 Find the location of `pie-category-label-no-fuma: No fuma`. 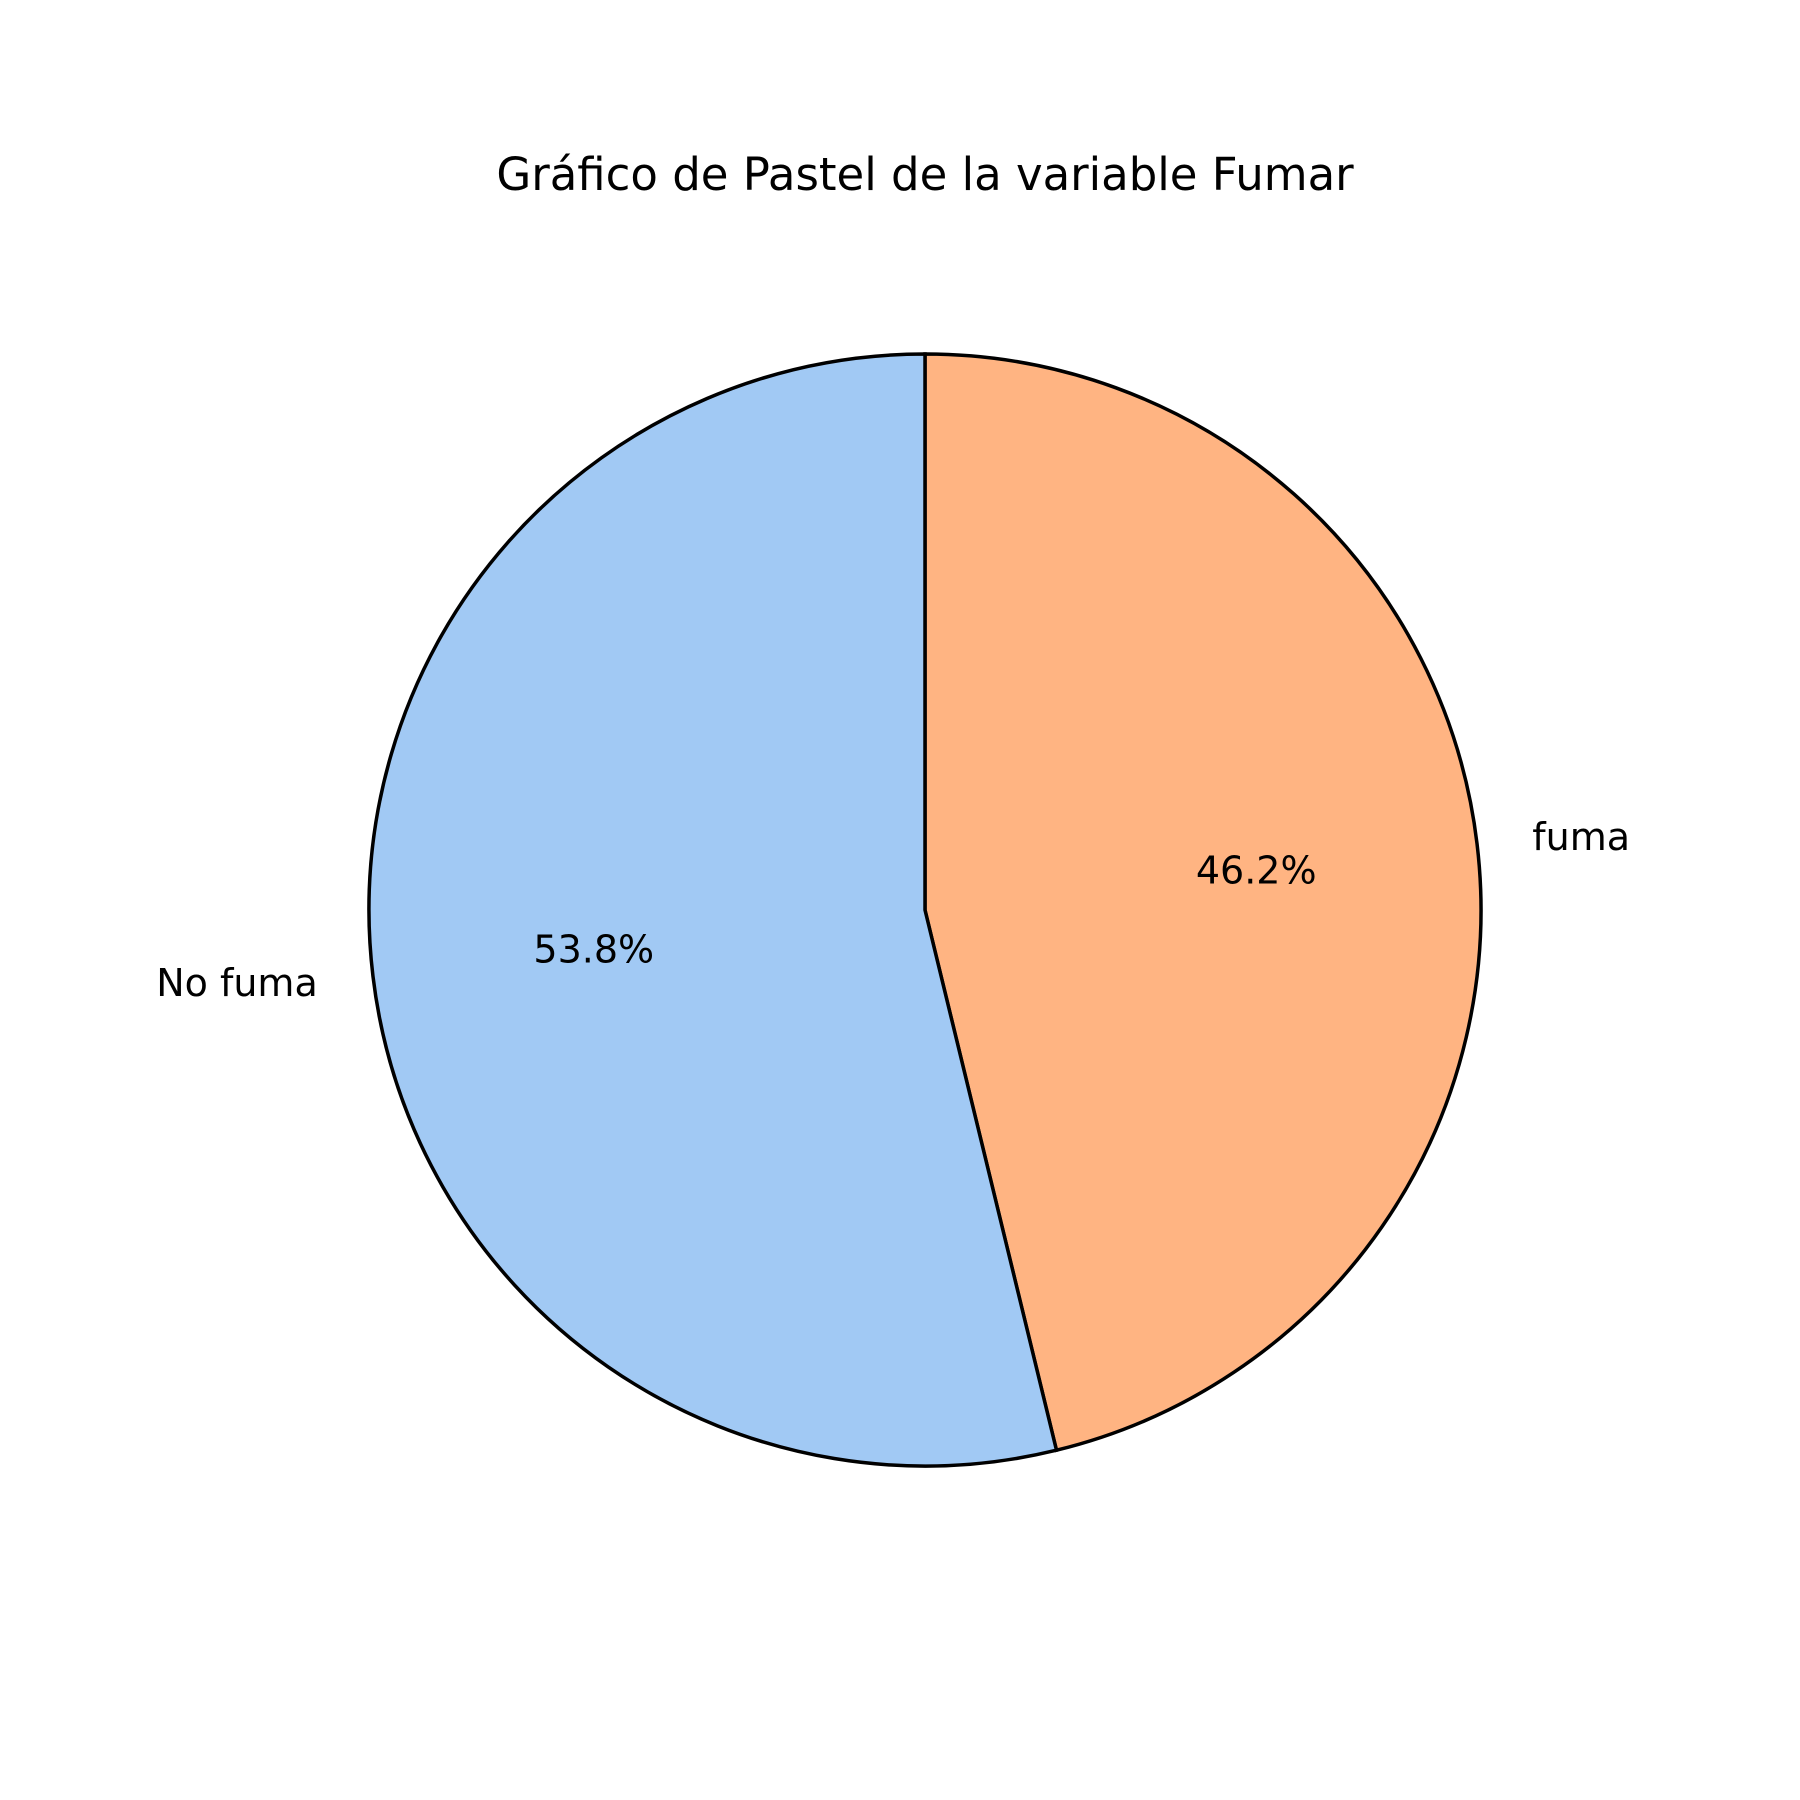

pie-category-label-no-fuma: No fuma is located at coordinates (237, 983).